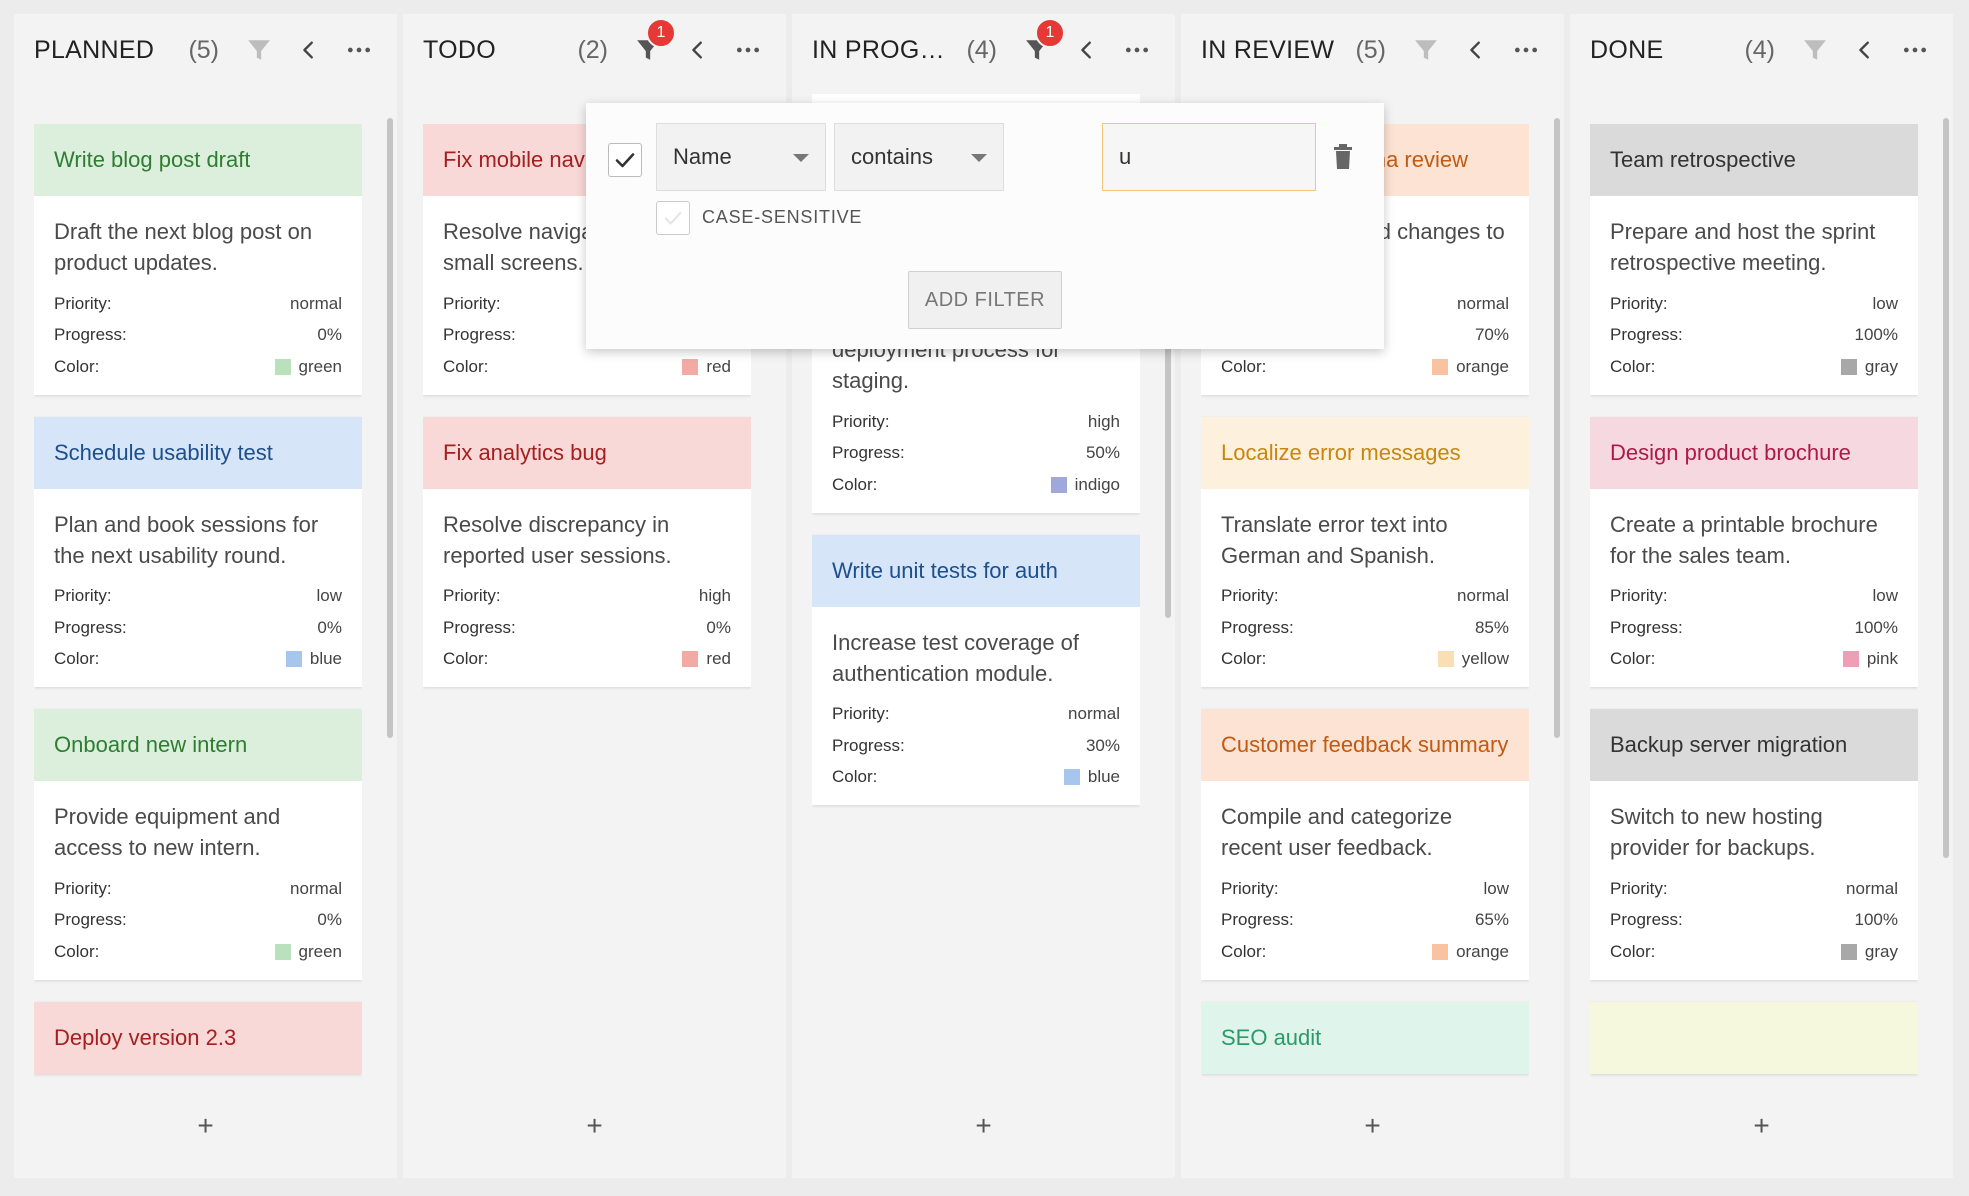  I want to click on property-value: low, so click(1885, 596).